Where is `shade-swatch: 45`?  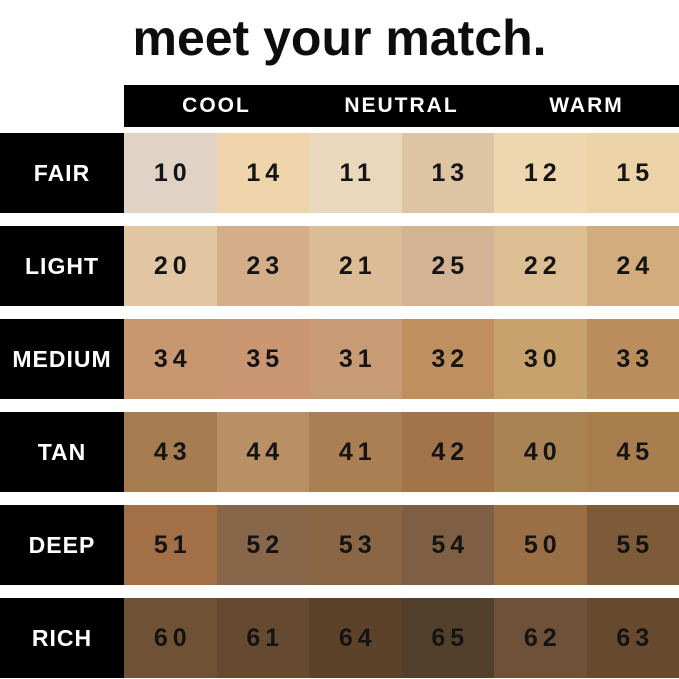
shade-swatch: 45 is located at coordinates (632, 452).